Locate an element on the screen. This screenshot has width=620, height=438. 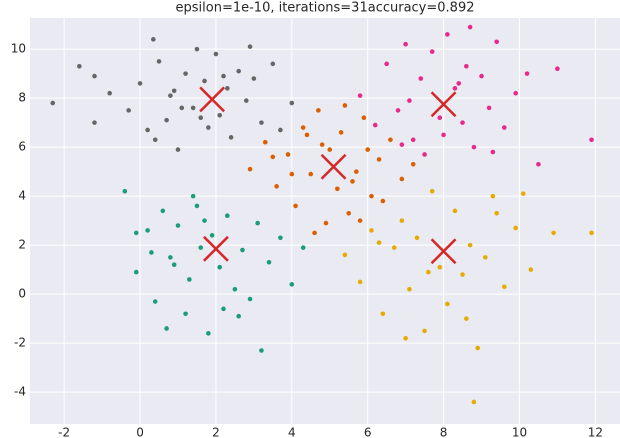
x-tick-label: 4 is located at coordinates (292, 432).